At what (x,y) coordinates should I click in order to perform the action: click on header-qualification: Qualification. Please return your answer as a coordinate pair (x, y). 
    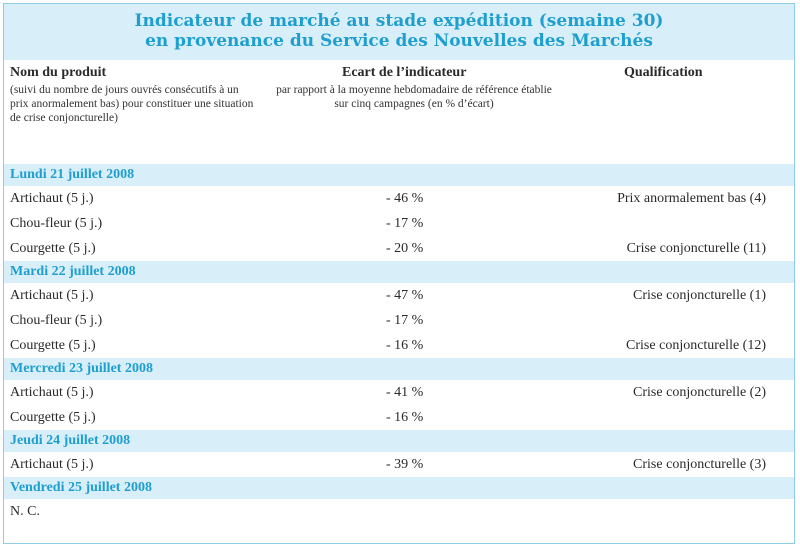
    Looking at the image, I should click on (663, 72).